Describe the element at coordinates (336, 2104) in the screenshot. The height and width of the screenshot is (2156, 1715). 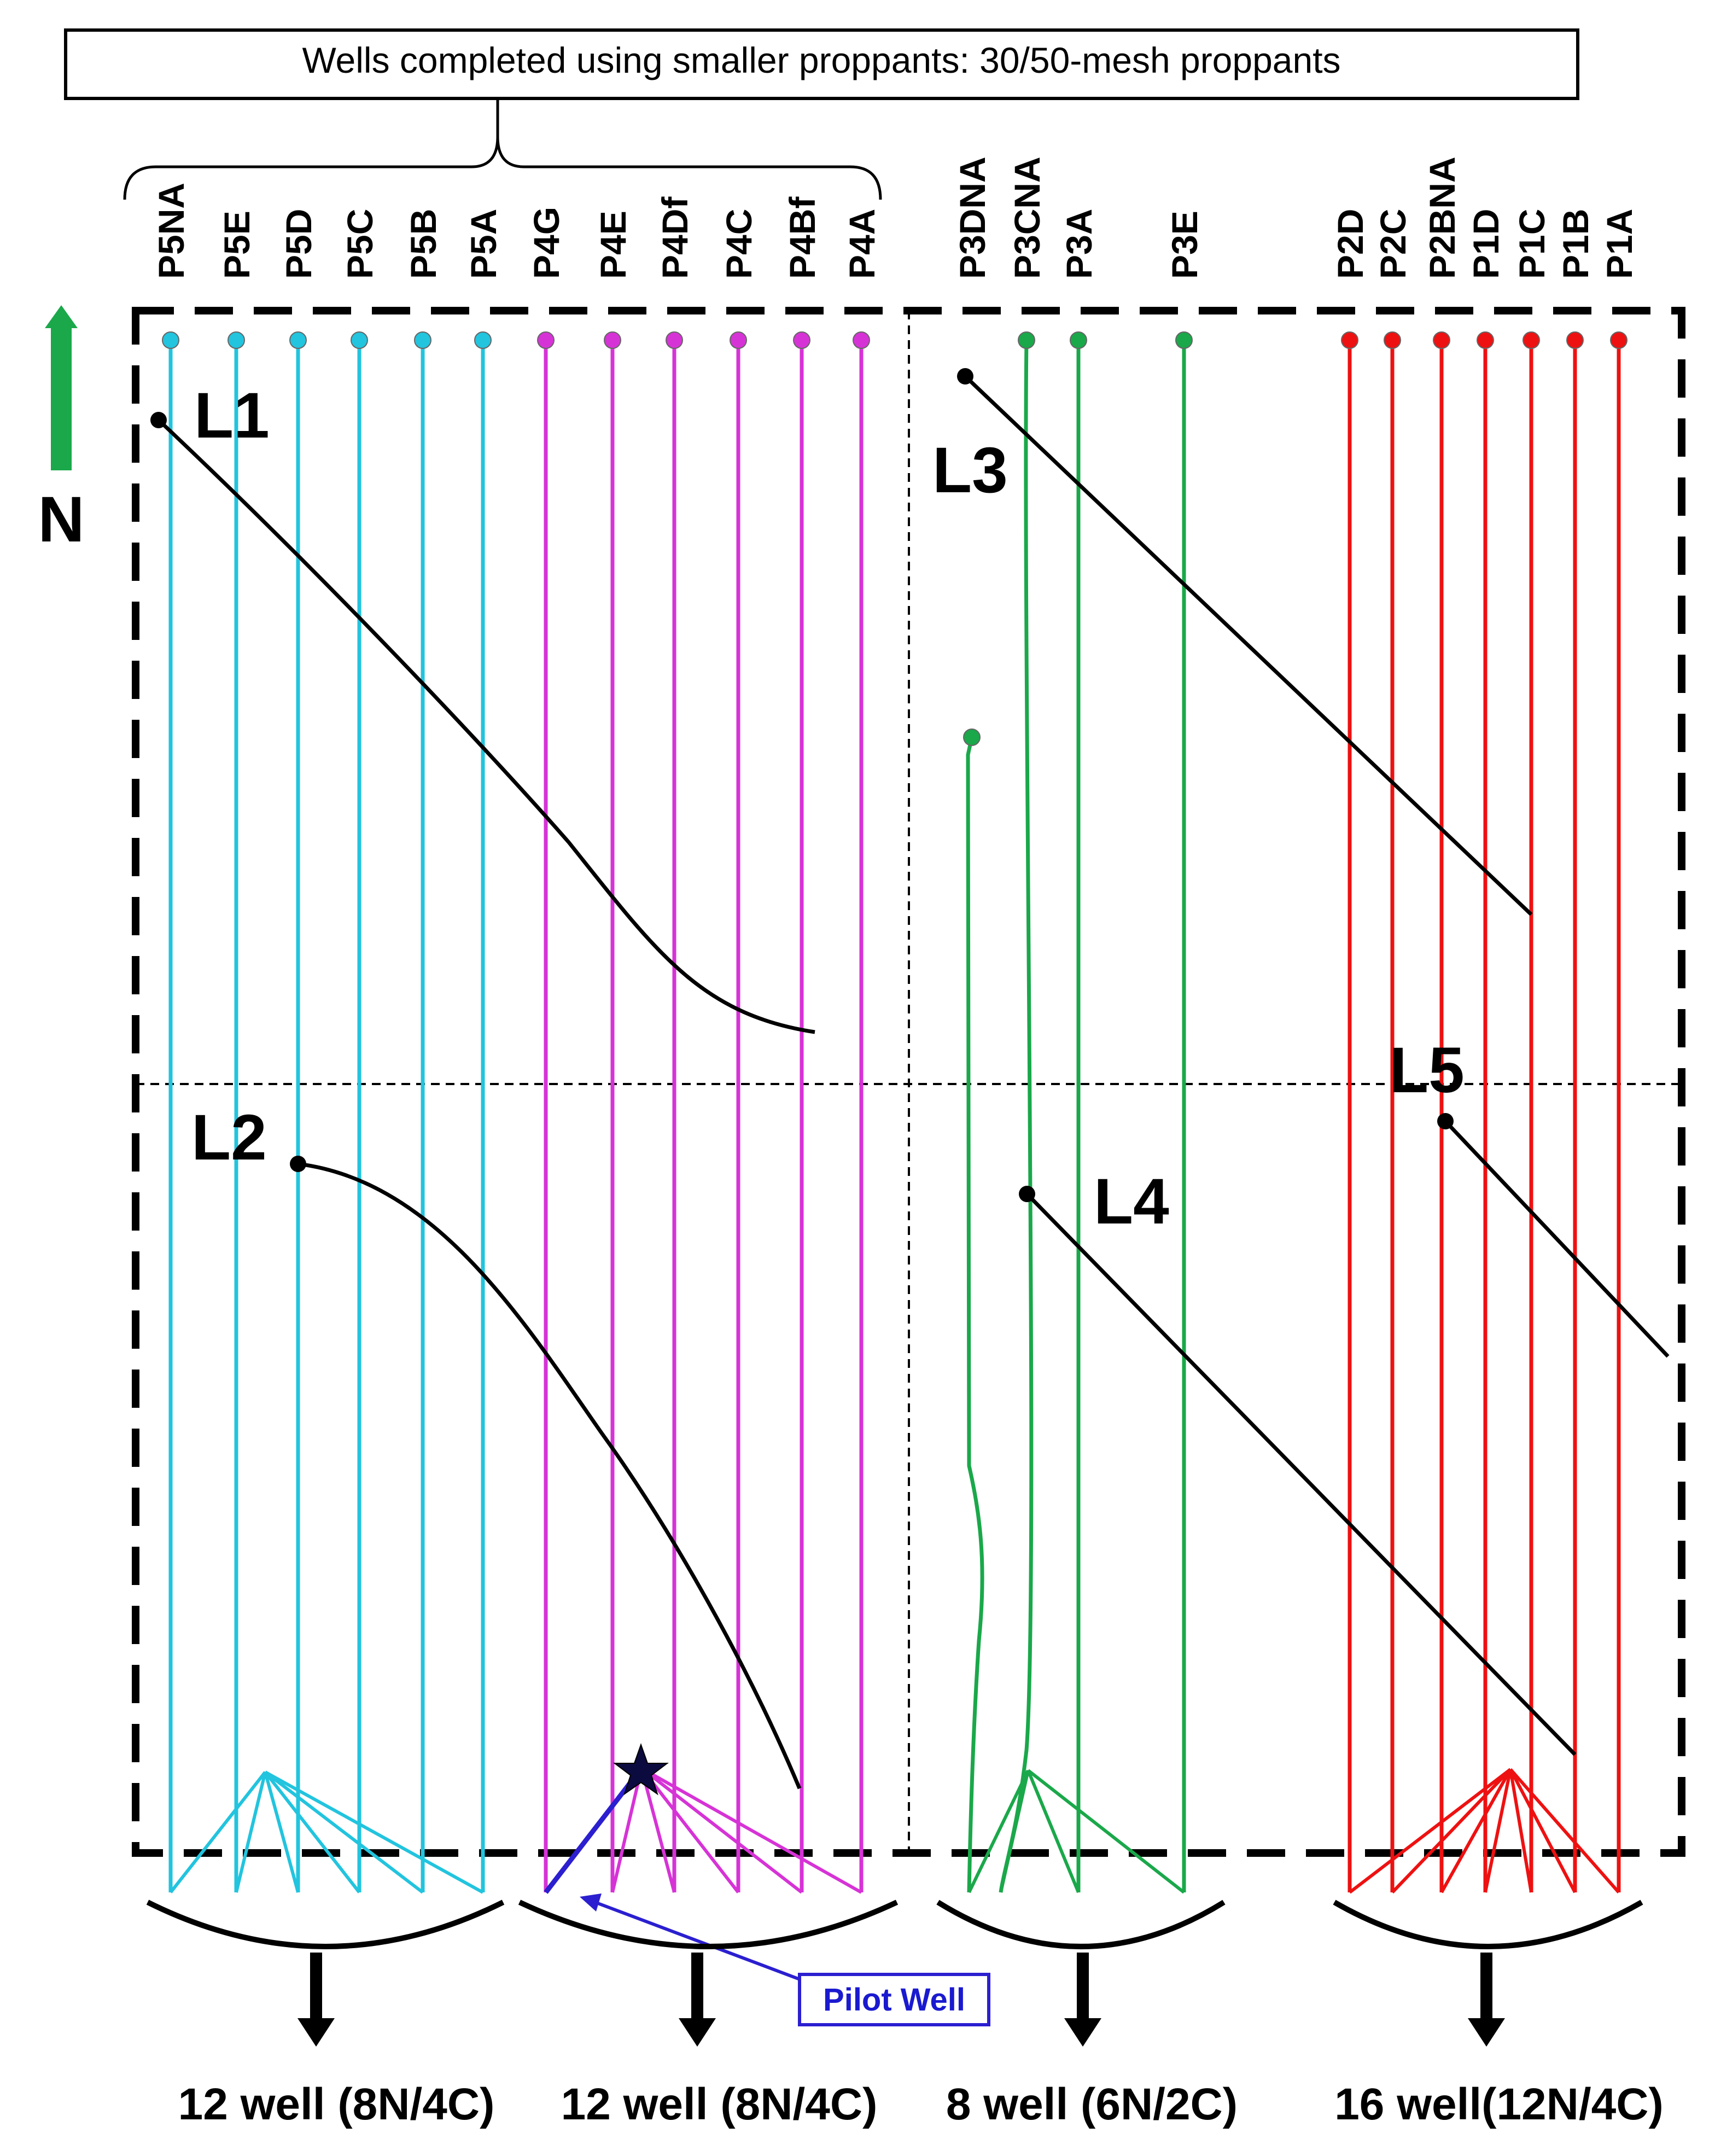
I see `pad-summary: 12 well (8N/4C)` at that location.